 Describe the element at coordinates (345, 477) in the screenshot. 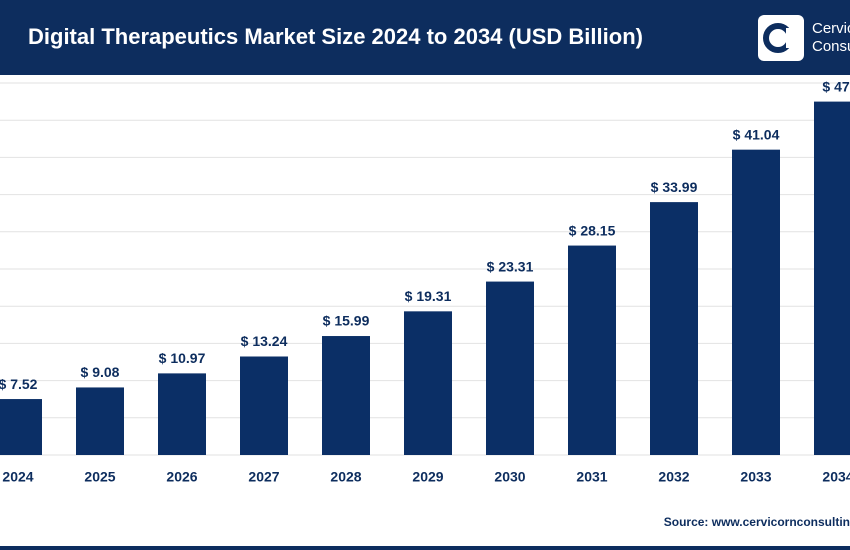

I see `x-tick-label: 2028` at that location.